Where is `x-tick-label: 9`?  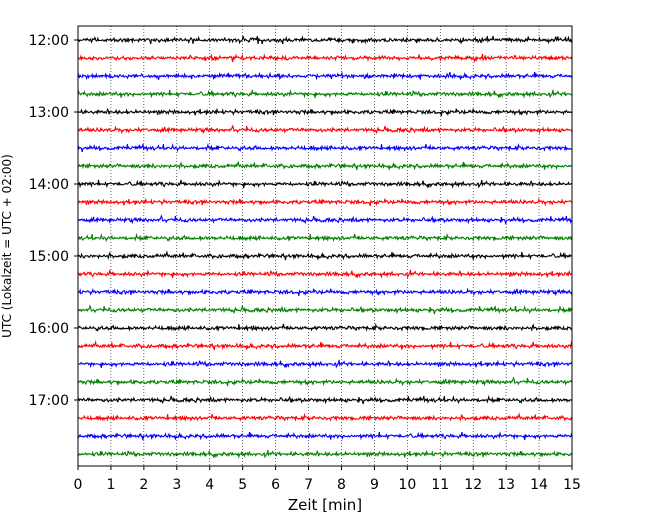
x-tick-label: 9 is located at coordinates (374, 485).